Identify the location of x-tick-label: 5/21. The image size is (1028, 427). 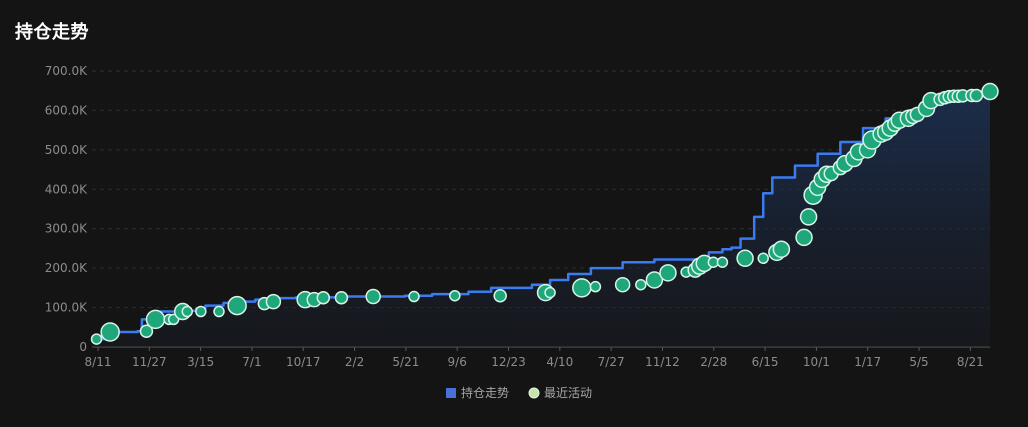
(405, 362).